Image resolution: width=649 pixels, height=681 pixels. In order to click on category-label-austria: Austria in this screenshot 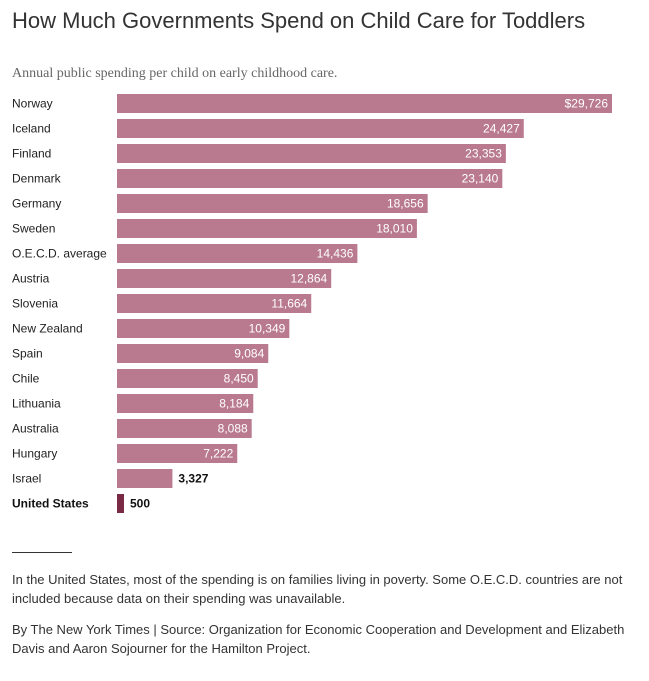, I will do `click(31, 279)`.